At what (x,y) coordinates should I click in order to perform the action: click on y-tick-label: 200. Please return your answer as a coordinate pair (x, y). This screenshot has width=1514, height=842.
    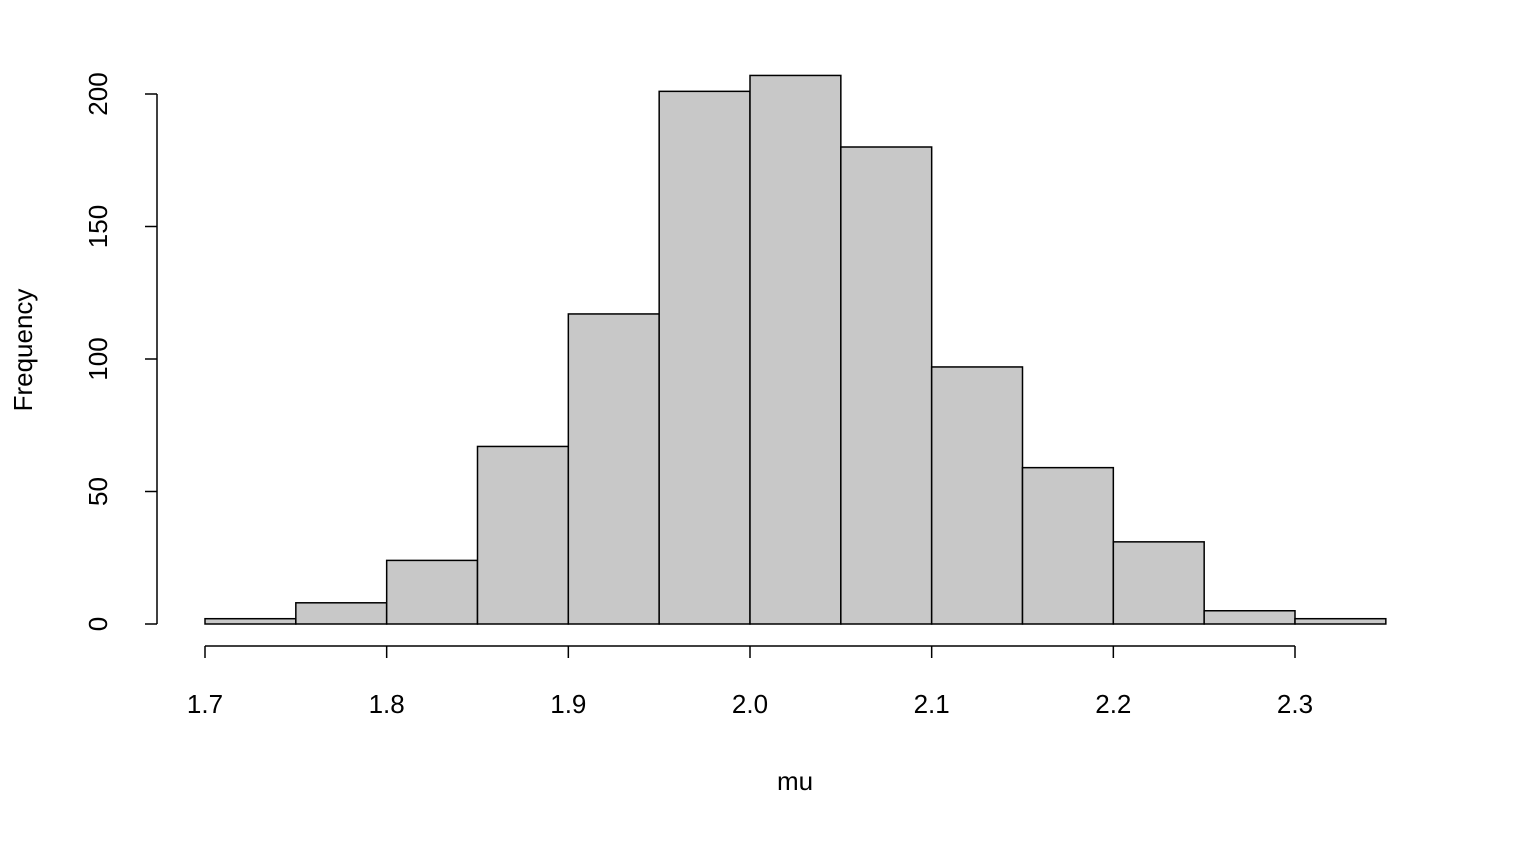
    Looking at the image, I should click on (98, 93).